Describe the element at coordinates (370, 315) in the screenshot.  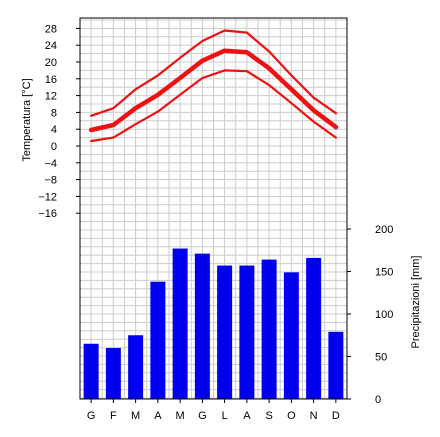
I see `precipitation-tick-labels: 200 150 100 50 0` at that location.